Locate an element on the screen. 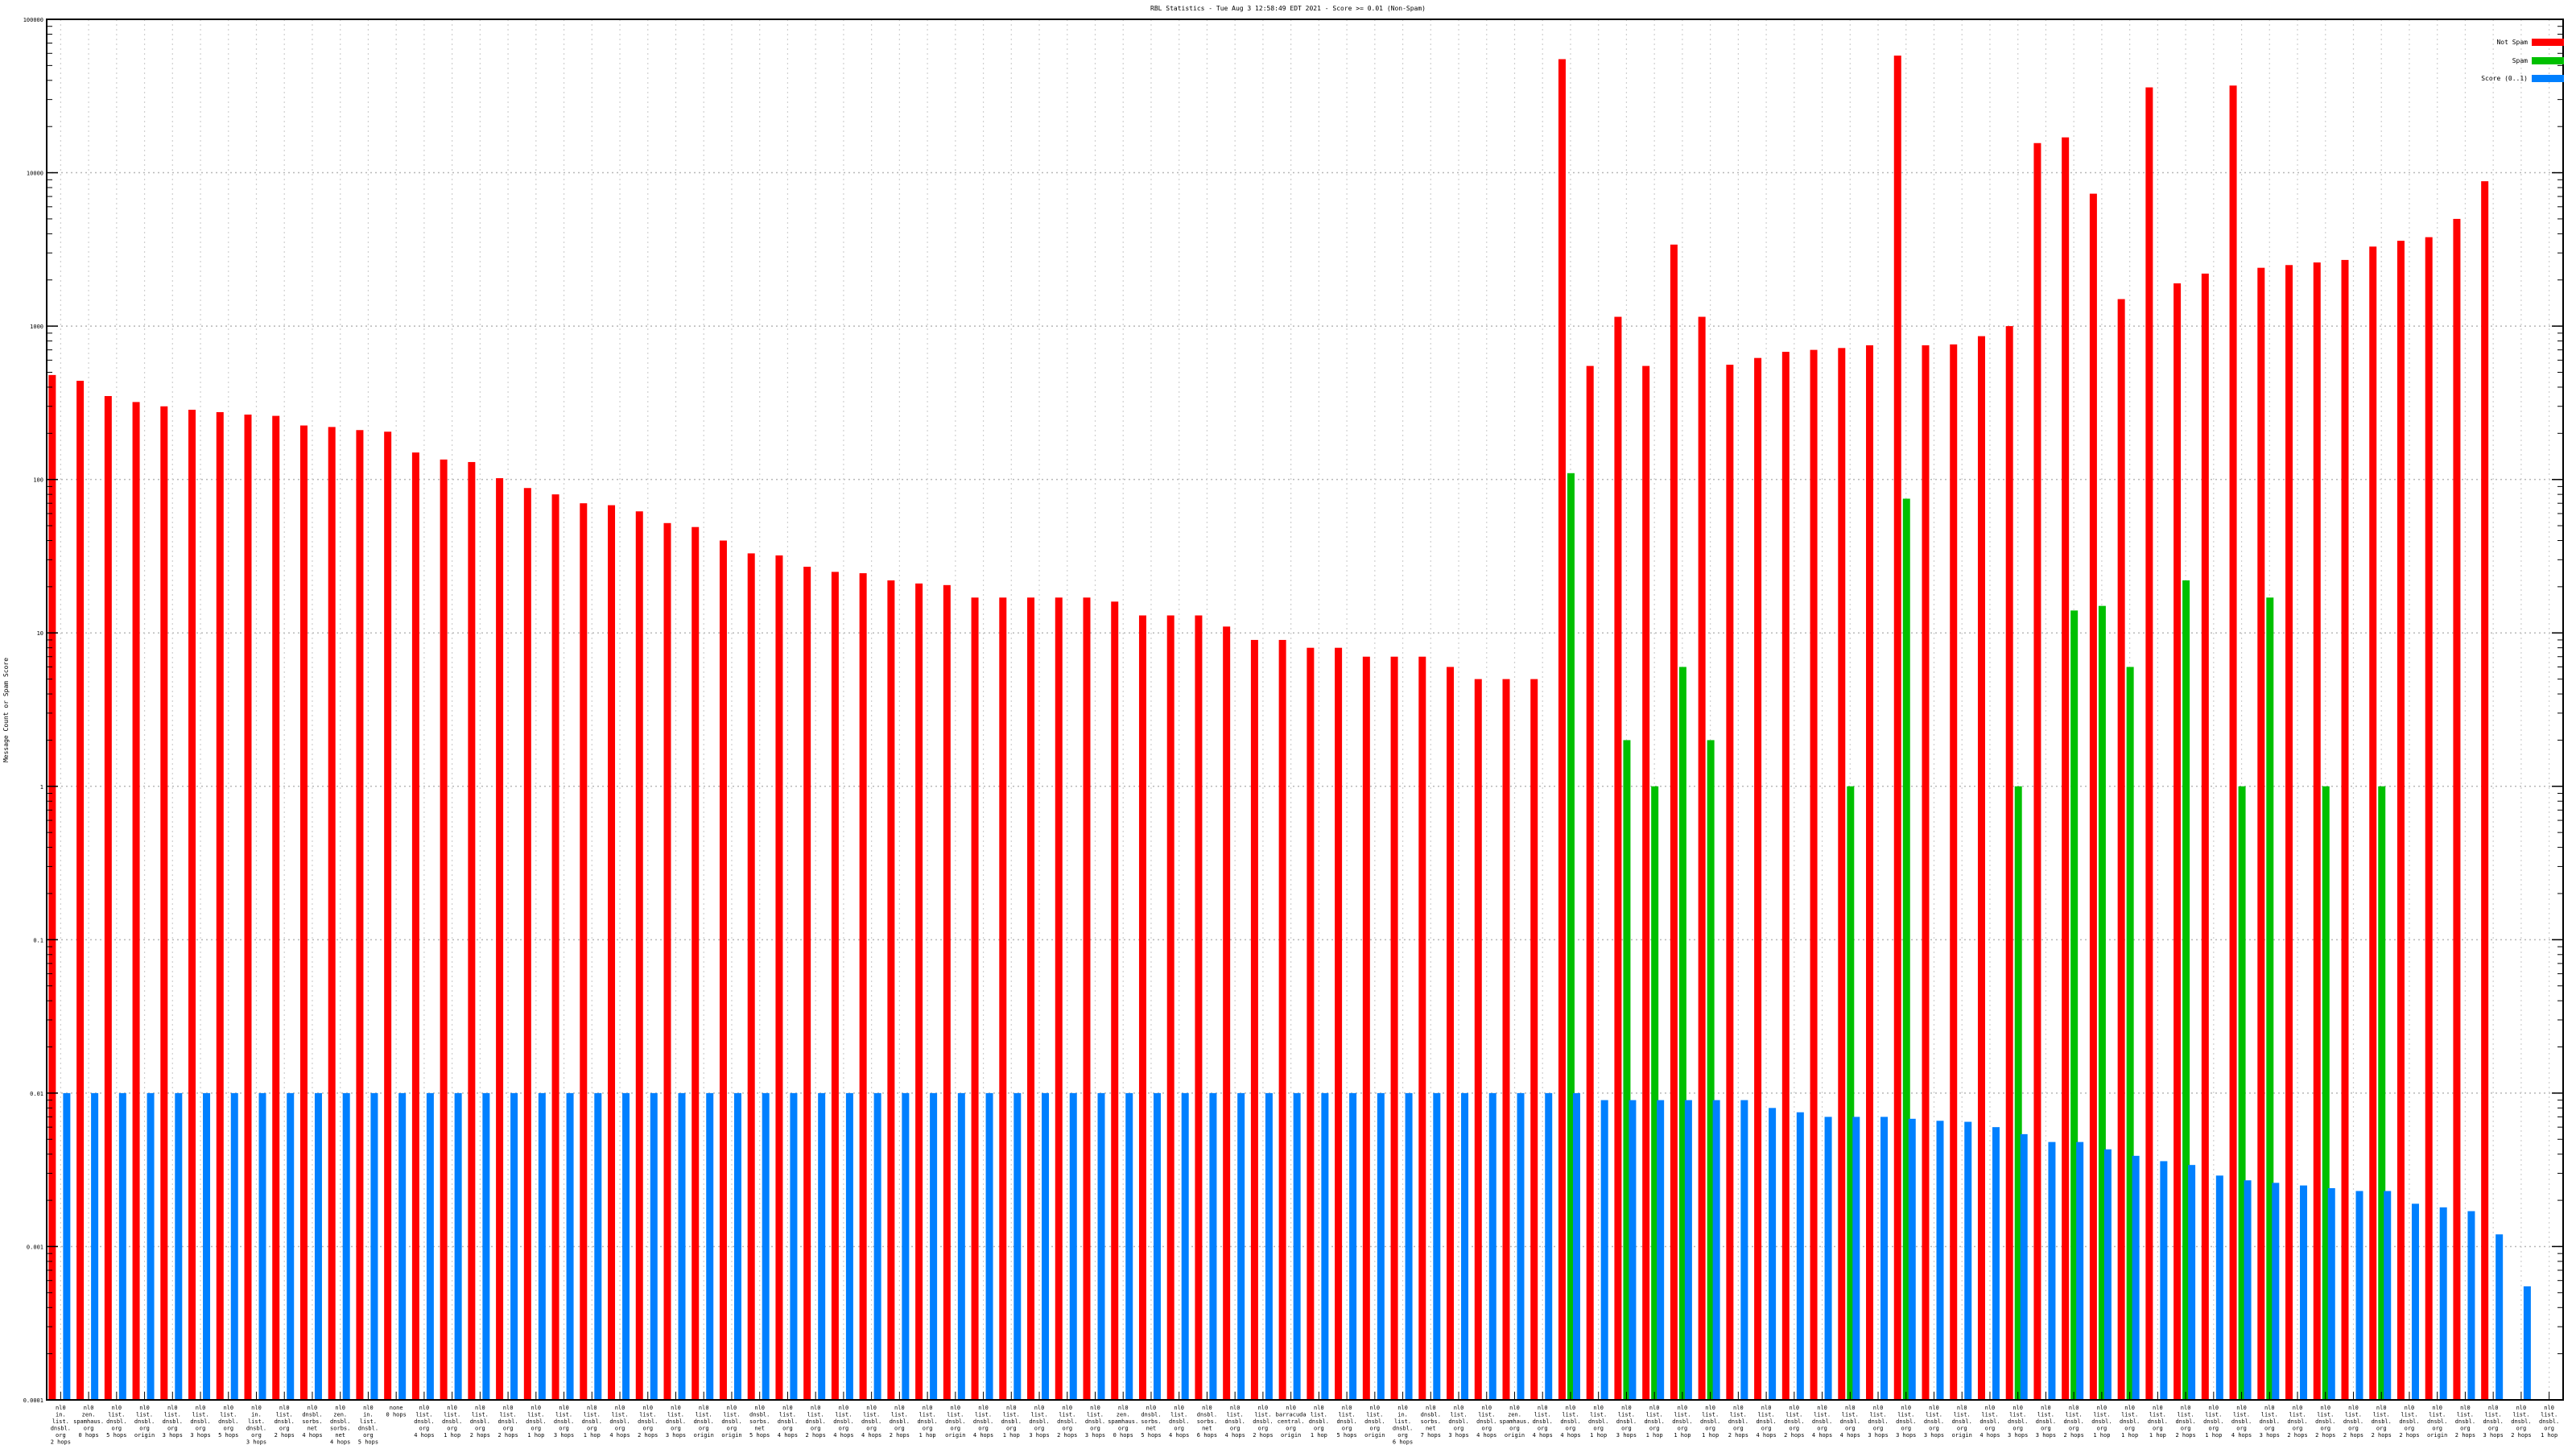  x-tick-label: nl0 in. list. dnsbl. org 3 hops is located at coordinates (256, 1425).